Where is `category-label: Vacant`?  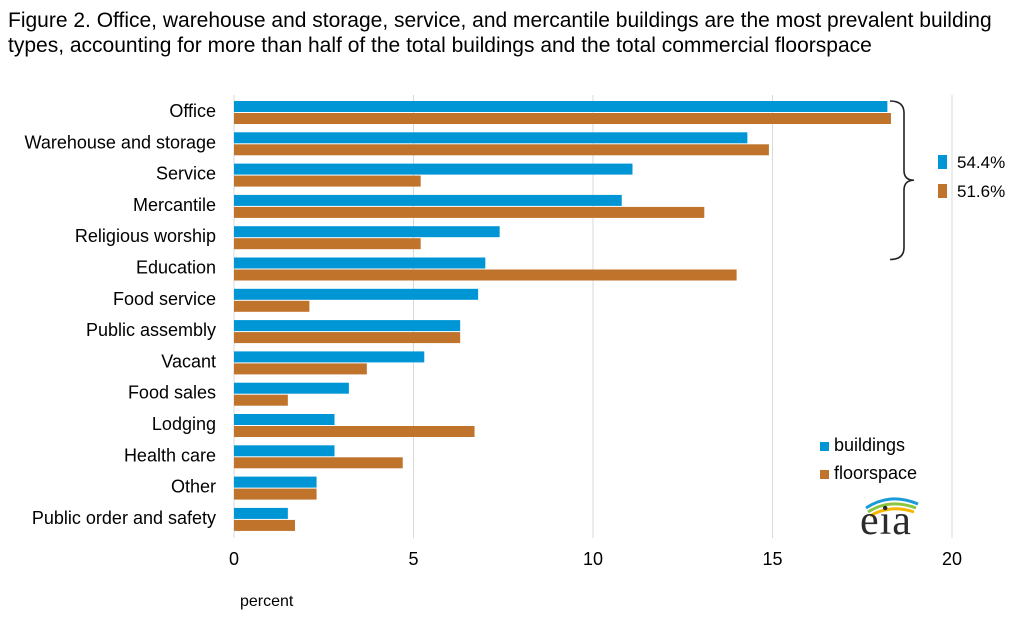
category-label: Vacant is located at coordinates (188, 361).